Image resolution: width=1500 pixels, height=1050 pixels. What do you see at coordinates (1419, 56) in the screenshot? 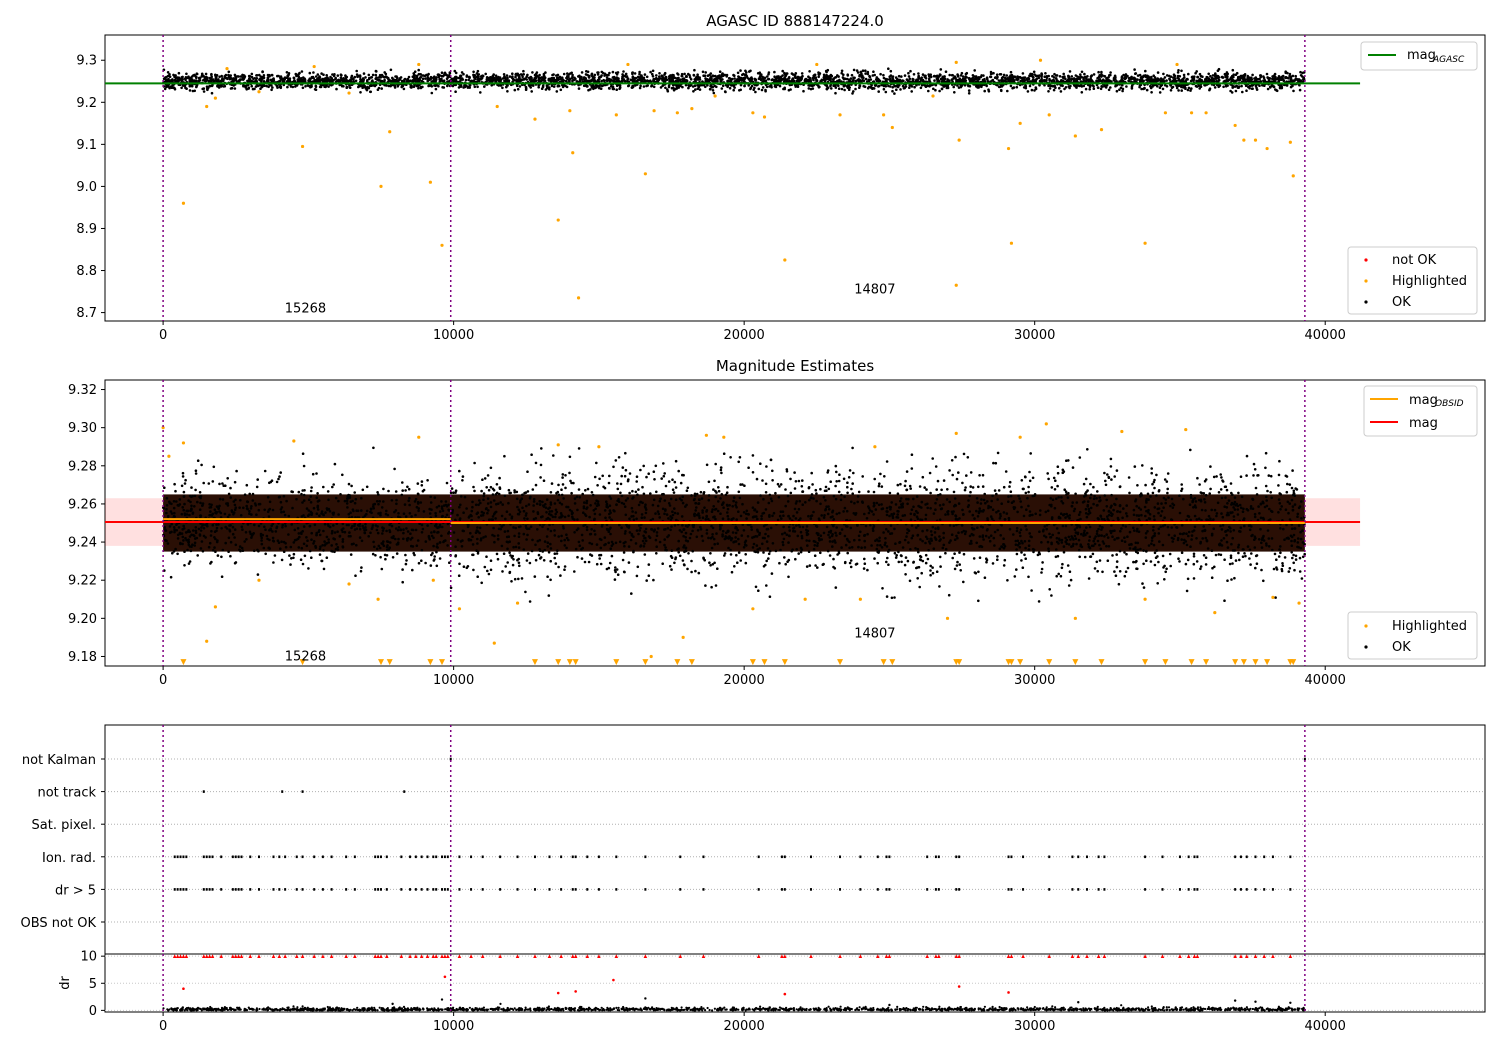
I see `agasc-reference-legend: mag AGASC` at bounding box center [1419, 56].